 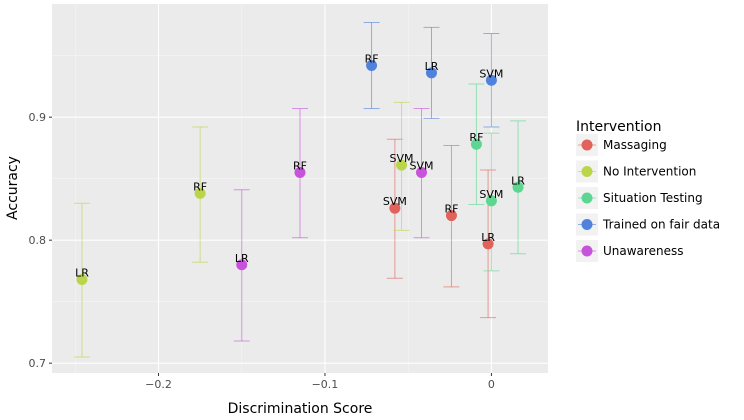 I want to click on y-tick-label: 0.9, so click(x=38, y=117).